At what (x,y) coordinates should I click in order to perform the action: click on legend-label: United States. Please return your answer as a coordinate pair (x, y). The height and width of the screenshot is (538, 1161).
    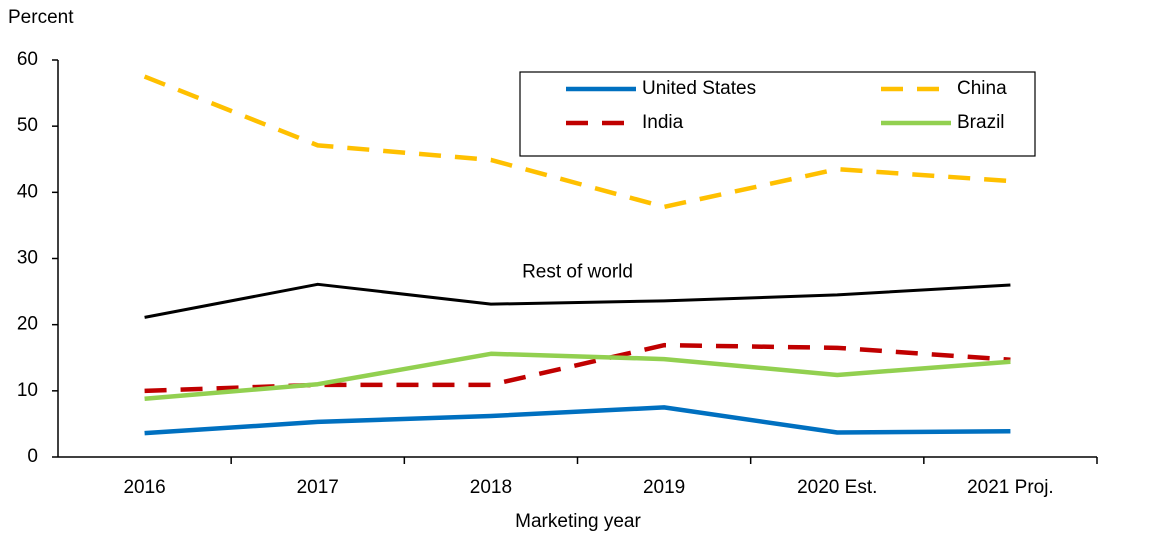
    Looking at the image, I should click on (699, 88).